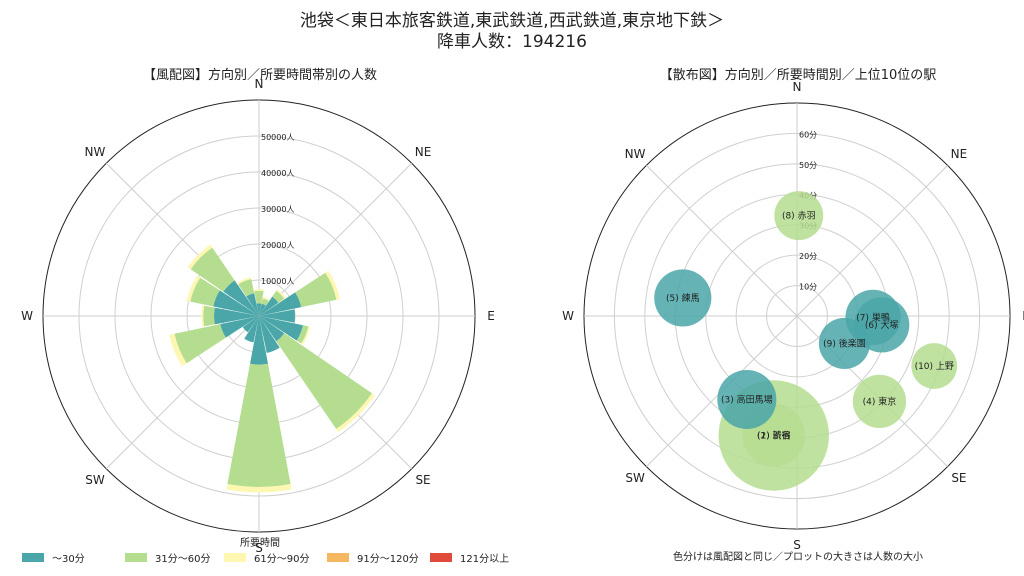  I want to click on legend-label: 61分～90分, so click(282, 559).